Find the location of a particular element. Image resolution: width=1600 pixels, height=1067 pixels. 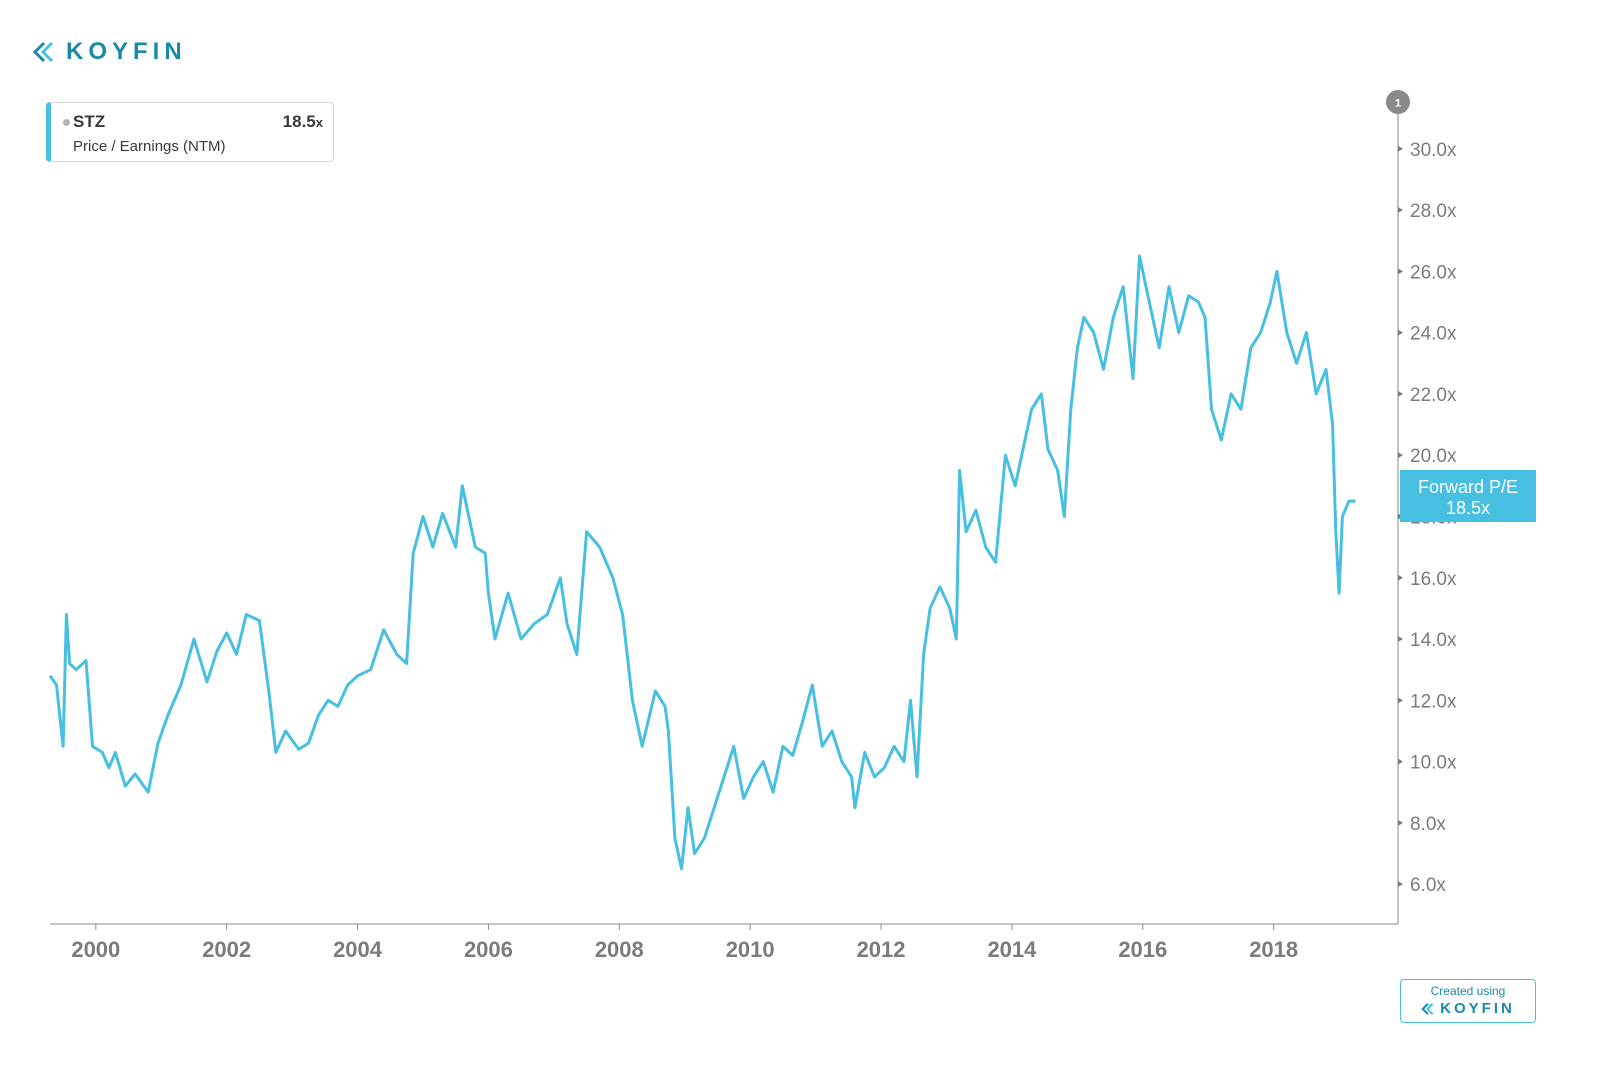

legend-value: 18.5x is located at coordinates (303, 122).